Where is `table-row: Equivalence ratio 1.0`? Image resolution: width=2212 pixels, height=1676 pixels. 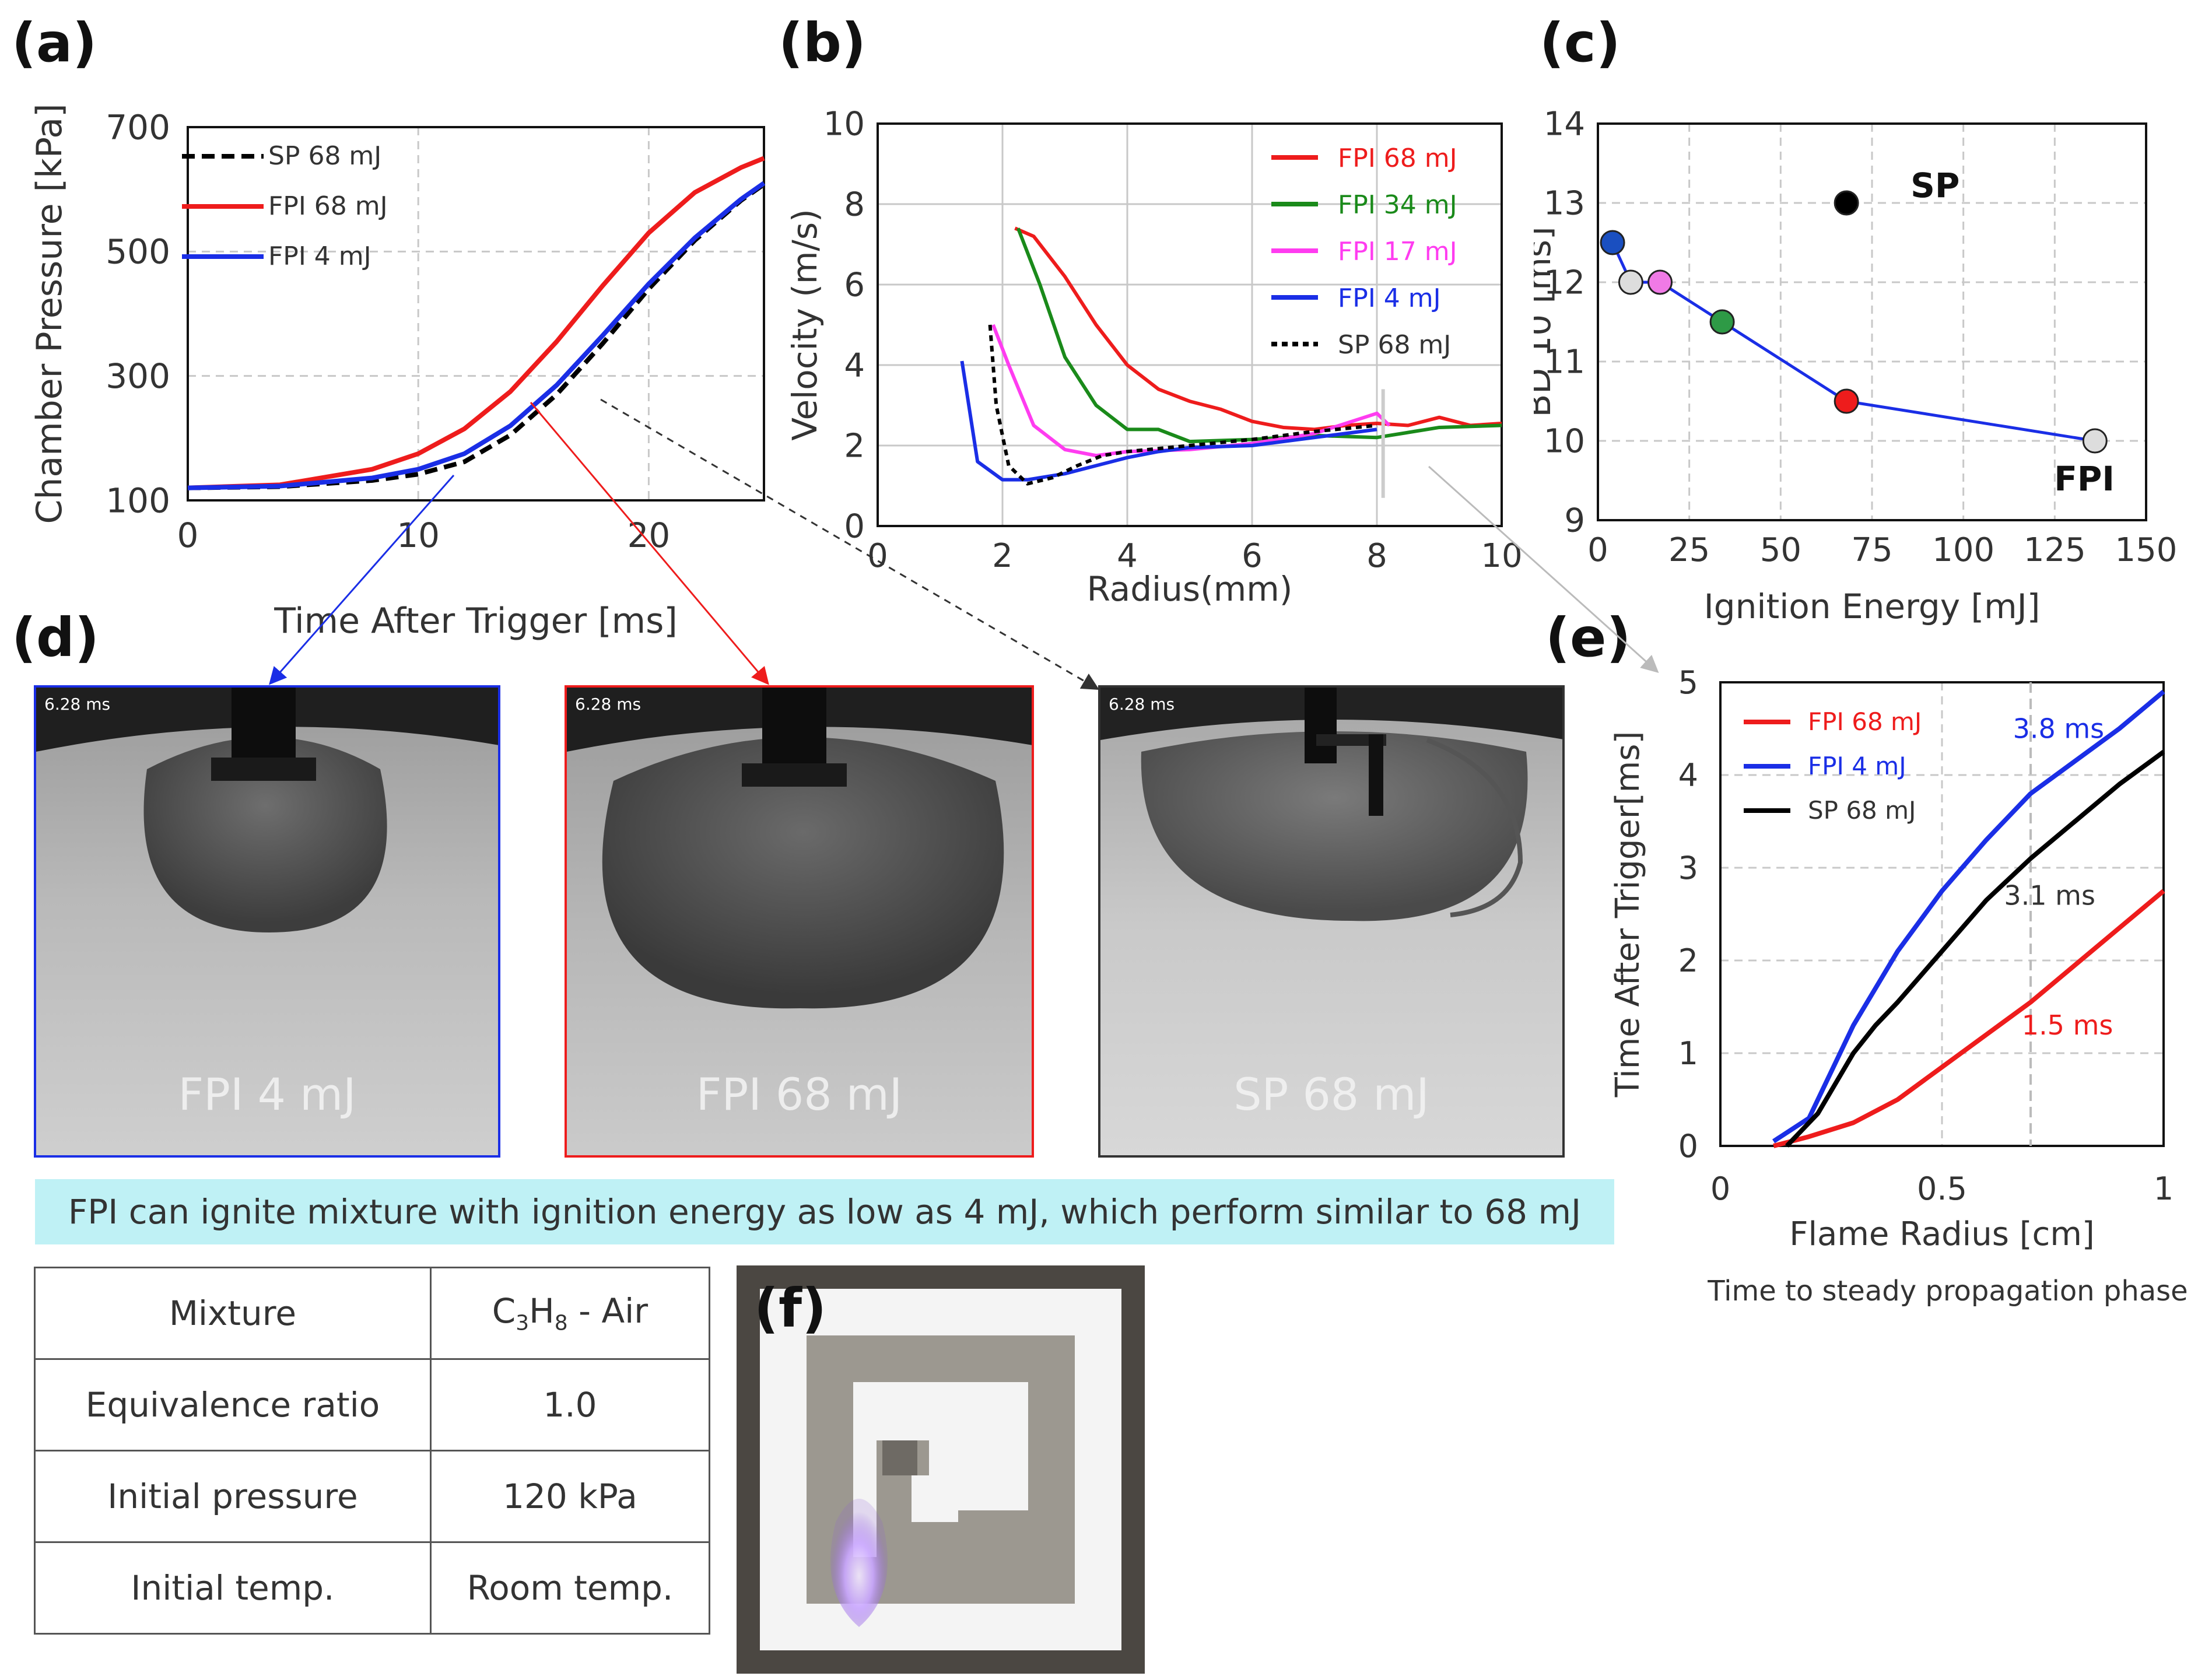
table-row: Equivalence ratio 1.0 is located at coordinates (372, 1404).